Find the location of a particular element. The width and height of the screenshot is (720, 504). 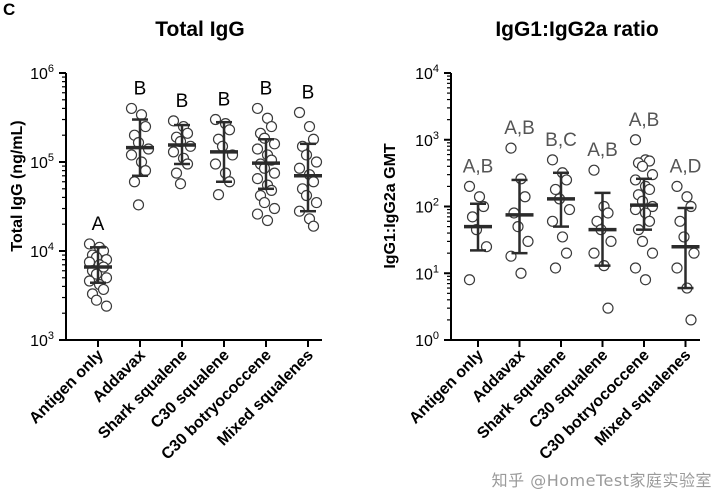

y-tick-label: 10⁶ is located at coordinates (42, 73).